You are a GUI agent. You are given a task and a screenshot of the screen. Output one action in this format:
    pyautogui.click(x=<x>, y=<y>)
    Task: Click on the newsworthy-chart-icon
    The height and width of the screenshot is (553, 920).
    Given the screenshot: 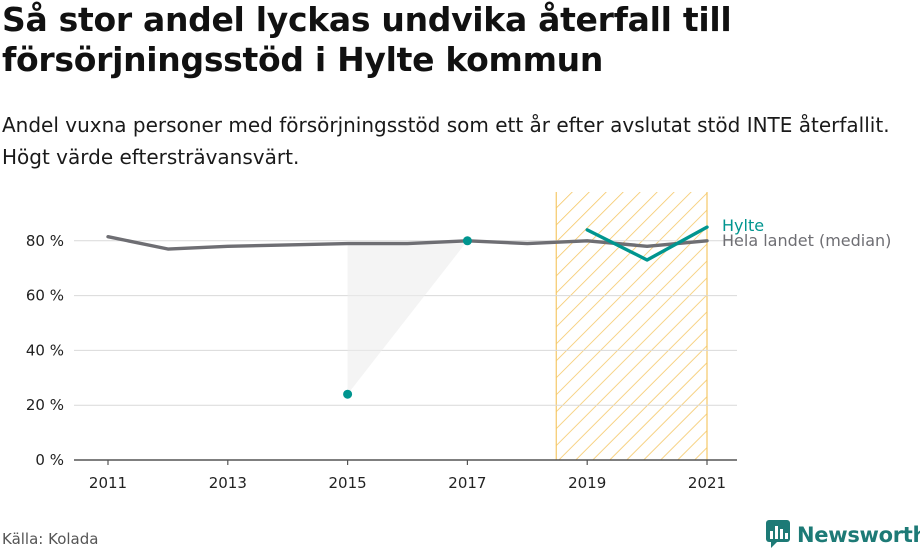 What is the action you would take?
    pyautogui.click(x=778, y=535)
    